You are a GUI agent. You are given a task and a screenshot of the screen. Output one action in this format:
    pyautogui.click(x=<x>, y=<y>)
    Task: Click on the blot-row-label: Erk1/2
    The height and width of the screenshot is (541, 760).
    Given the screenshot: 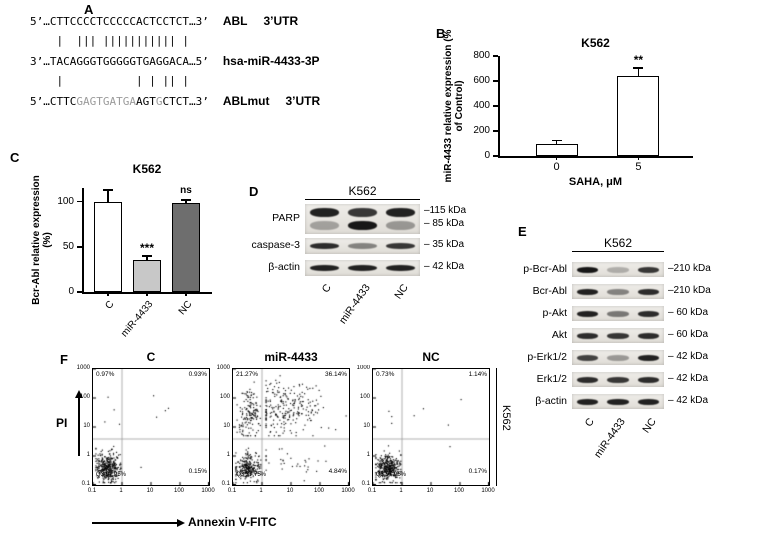 What is the action you would take?
    pyautogui.click(x=551, y=378)
    